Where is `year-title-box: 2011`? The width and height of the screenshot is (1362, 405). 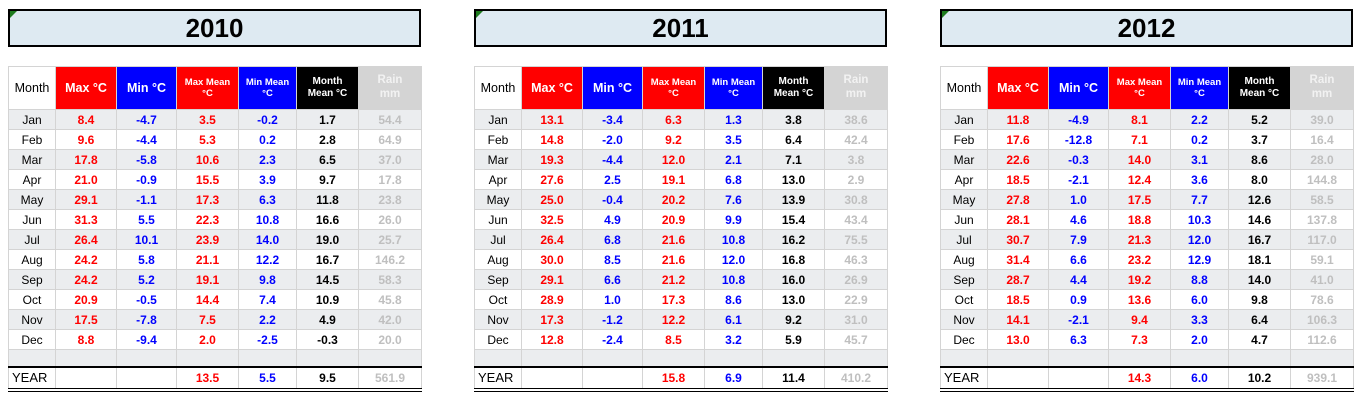
year-title-box: 2011 is located at coordinates (680, 28).